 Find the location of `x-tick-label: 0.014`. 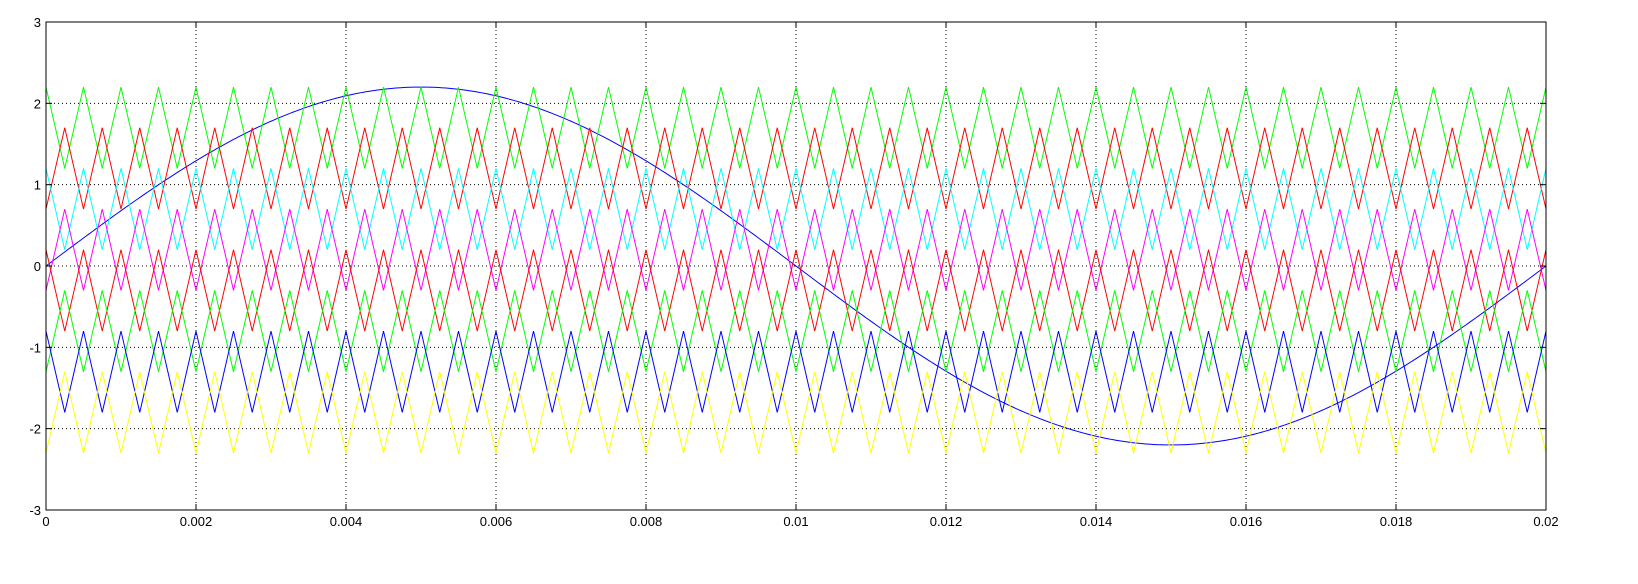

x-tick-label: 0.014 is located at coordinates (1096, 521).